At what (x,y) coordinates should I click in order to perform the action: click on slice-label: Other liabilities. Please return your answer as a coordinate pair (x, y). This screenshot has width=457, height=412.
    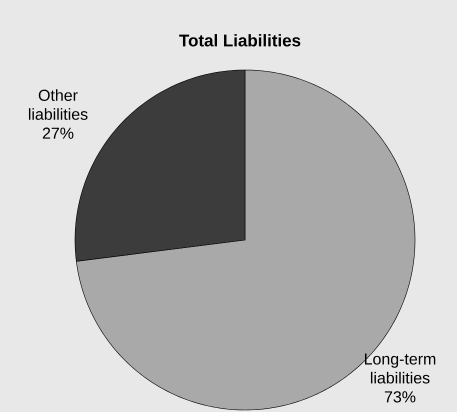
    Looking at the image, I should click on (58, 104).